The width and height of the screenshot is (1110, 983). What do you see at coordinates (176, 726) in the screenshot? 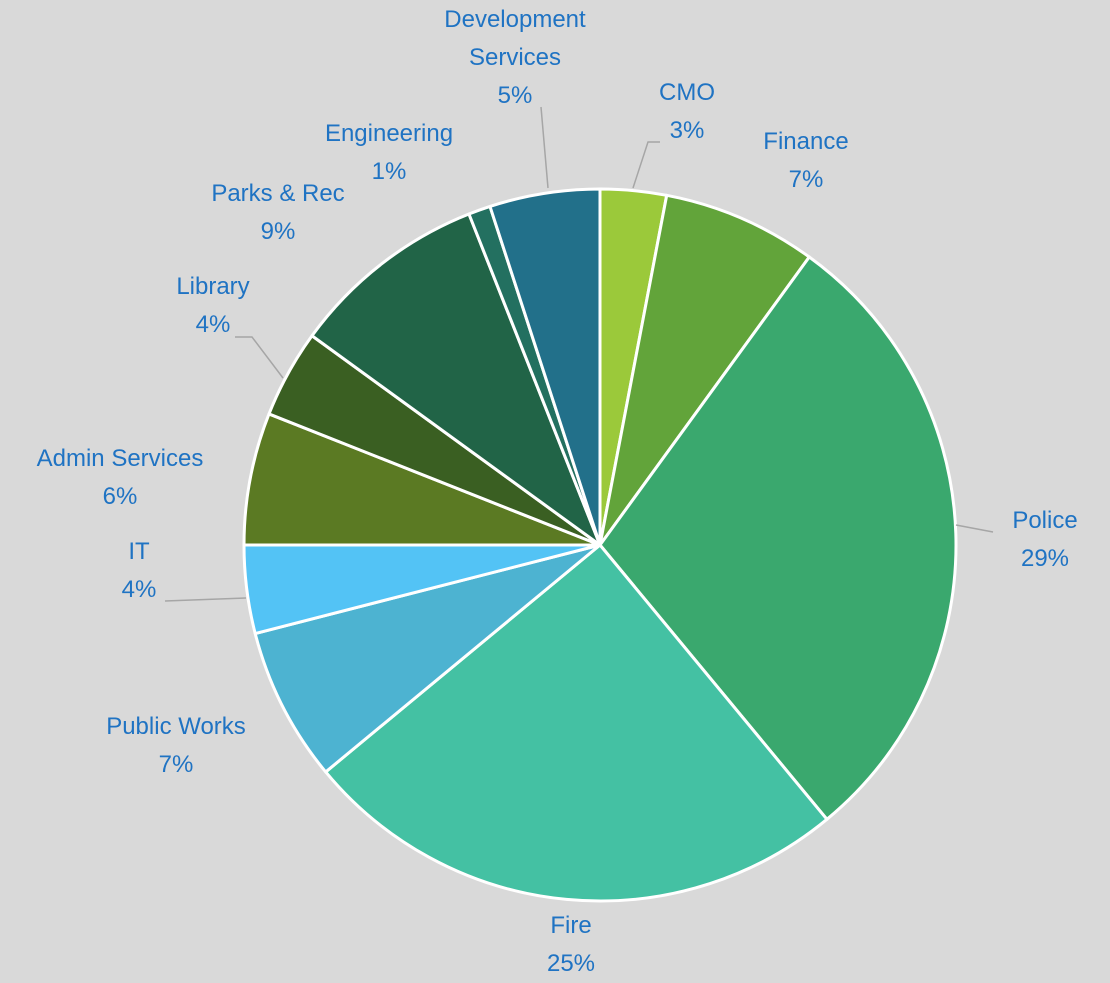
I see `category-label: Public Works` at bounding box center [176, 726].